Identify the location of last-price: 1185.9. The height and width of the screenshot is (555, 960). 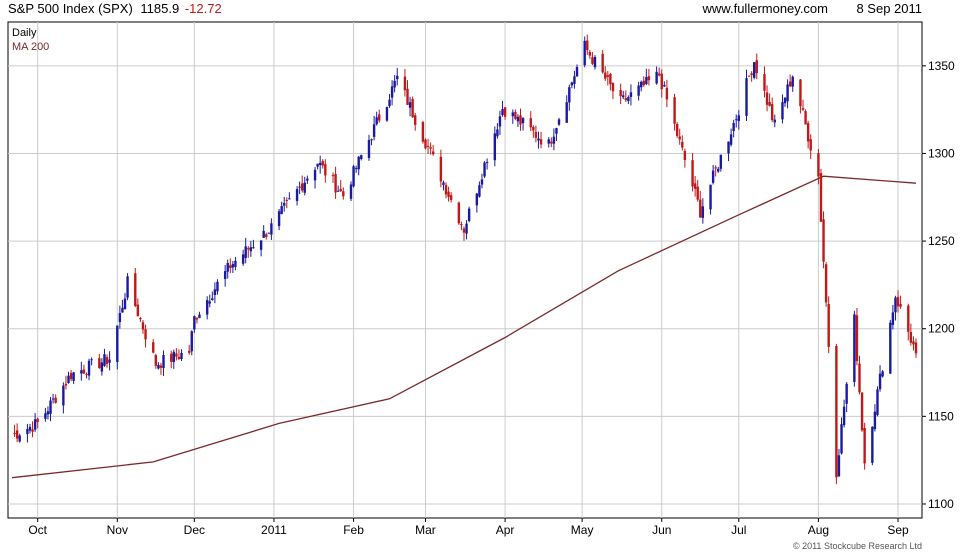
(159, 8).